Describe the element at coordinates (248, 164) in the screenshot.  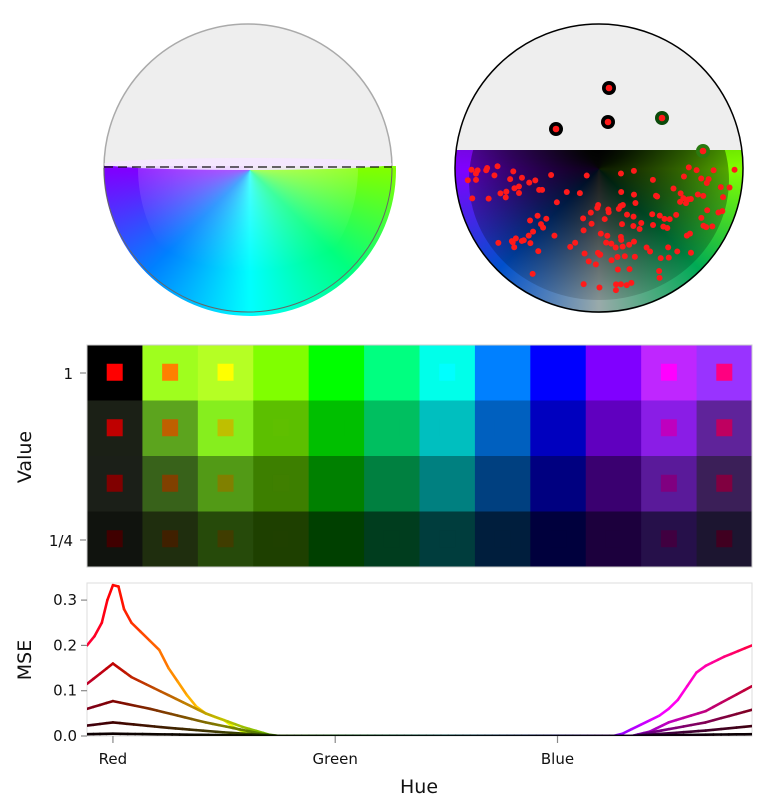
I see `left-rim-band` at that location.